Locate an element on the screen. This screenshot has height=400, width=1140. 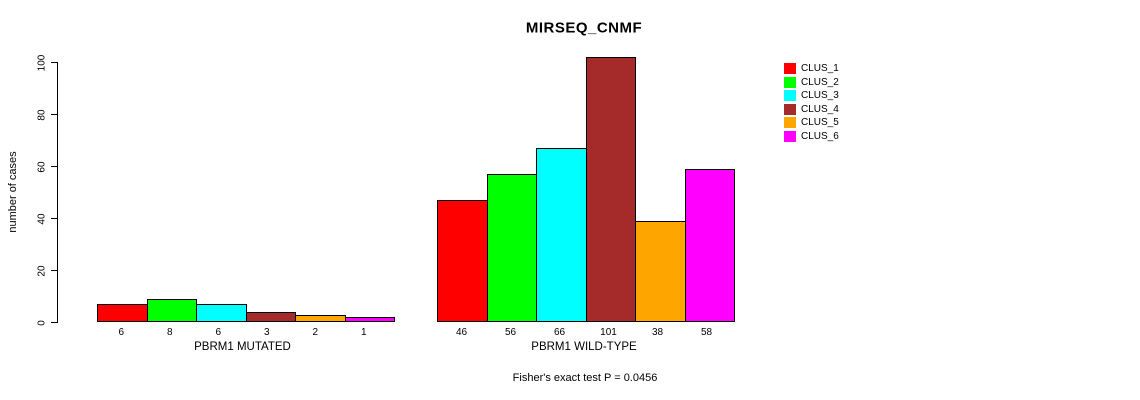
legend: CLUS_1 CLUS_2 CLUS_3 CLUS_4 CLUS_5 CLUS_6 is located at coordinates (811, 102).